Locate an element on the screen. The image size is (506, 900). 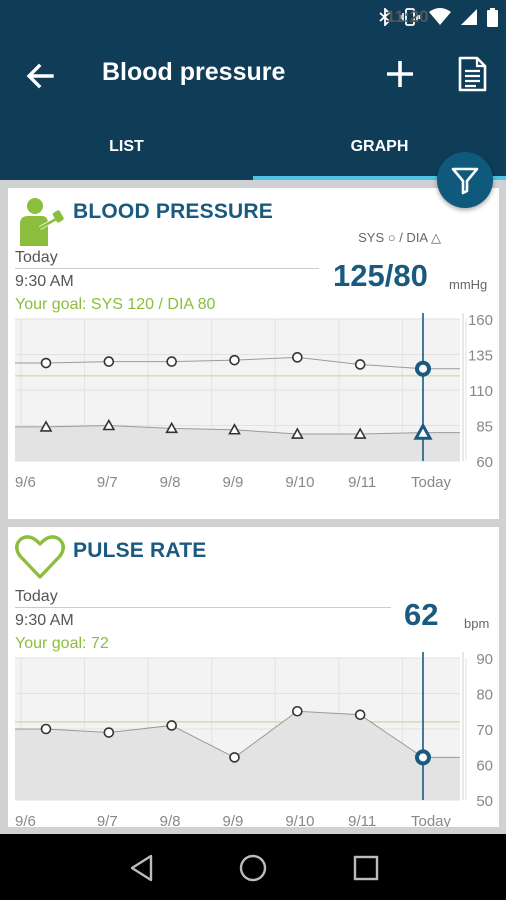
bp-x-tick: 9/9 is located at coordinates (233, 482).